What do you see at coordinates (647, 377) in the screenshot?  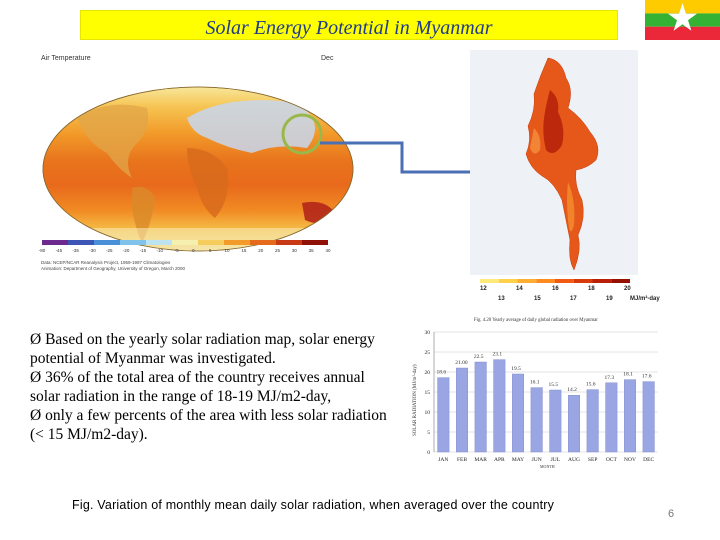 I see `chart-value-label: 17.6` at bounding box center [647, 377].